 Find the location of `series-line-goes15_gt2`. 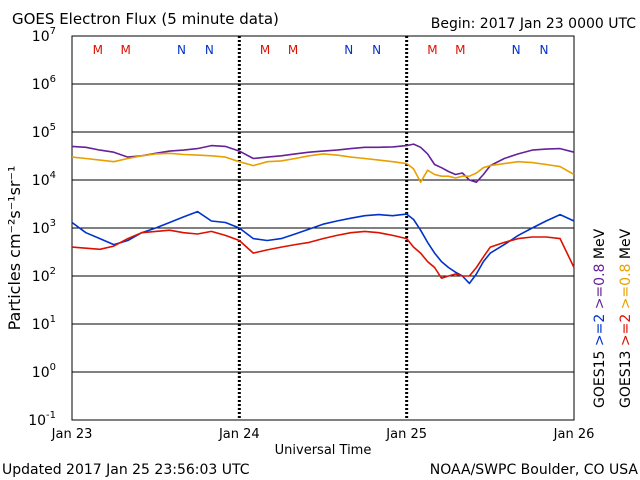

series-line-goes15_gt2 is located at coordinates (323, 247).